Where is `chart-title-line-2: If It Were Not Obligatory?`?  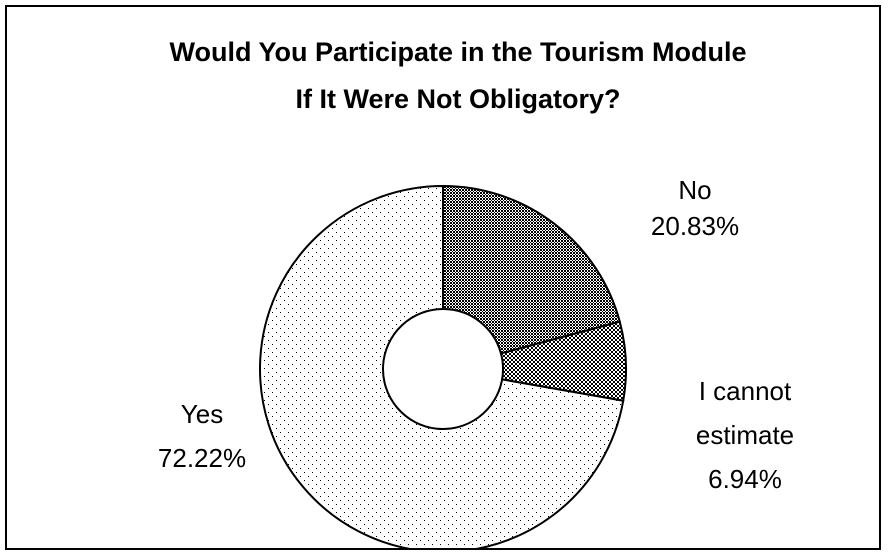 chart-title-line-2: If It Were Not Obligatory? is located at coordinates (457, 99).